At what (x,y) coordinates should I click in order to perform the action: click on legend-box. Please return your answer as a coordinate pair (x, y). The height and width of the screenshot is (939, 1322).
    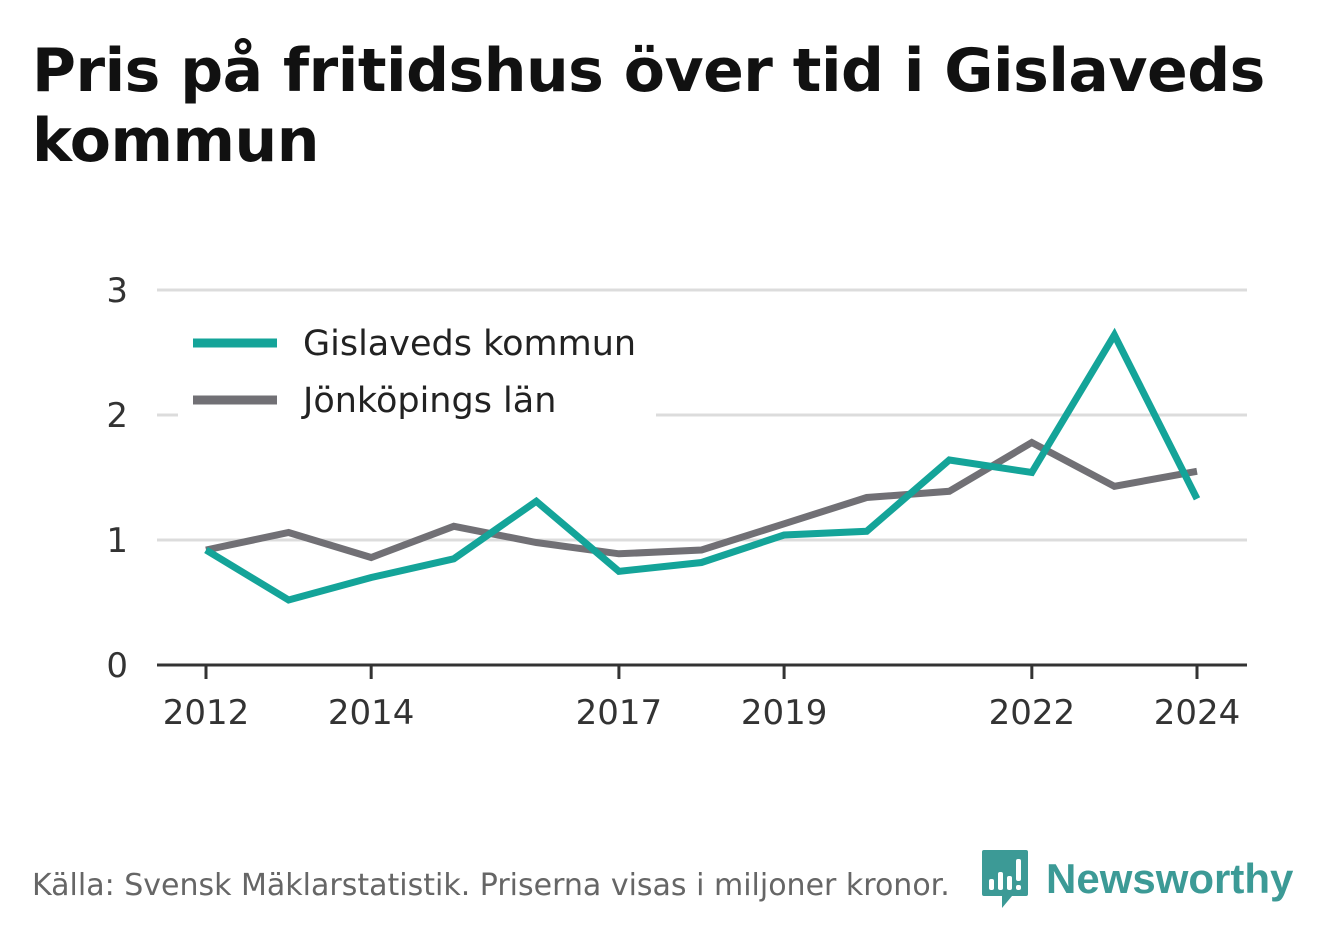
    Looking at the image, I should click on (417, 373).